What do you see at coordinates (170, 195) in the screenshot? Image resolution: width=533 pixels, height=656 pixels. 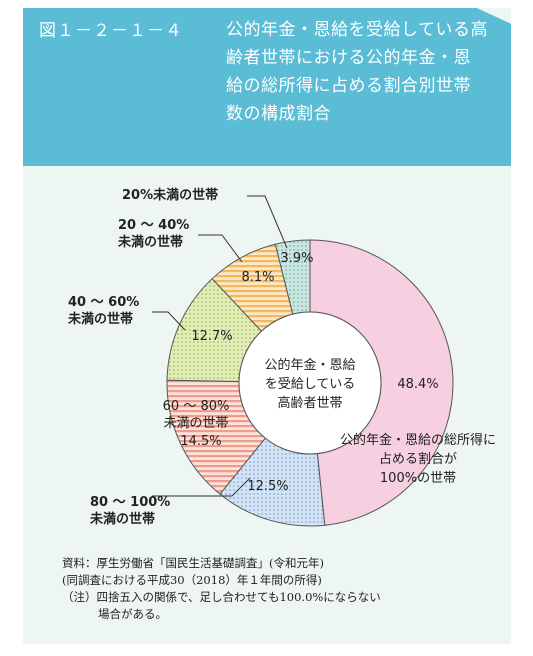 I see `category-label-sUnder20: 20%未満の世帯` at bounding box center [170, 195].